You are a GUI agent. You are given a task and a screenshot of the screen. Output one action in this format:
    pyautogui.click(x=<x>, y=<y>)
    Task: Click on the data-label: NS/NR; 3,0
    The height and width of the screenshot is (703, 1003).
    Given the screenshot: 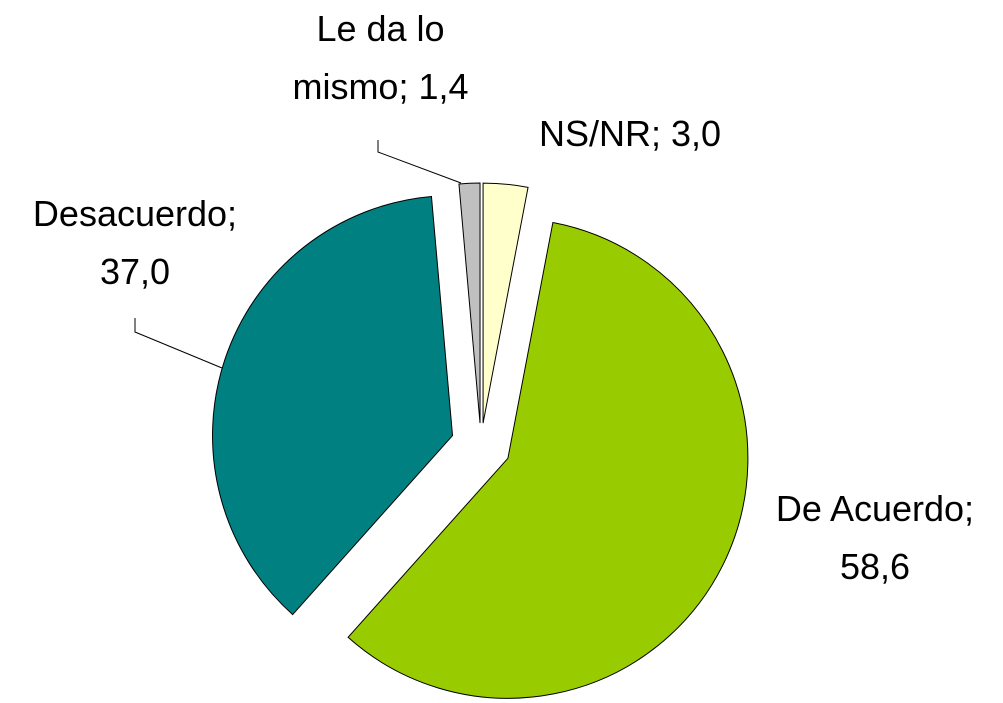 What is the action you would take?
    pyautogui.click(x=630, y=134)
    